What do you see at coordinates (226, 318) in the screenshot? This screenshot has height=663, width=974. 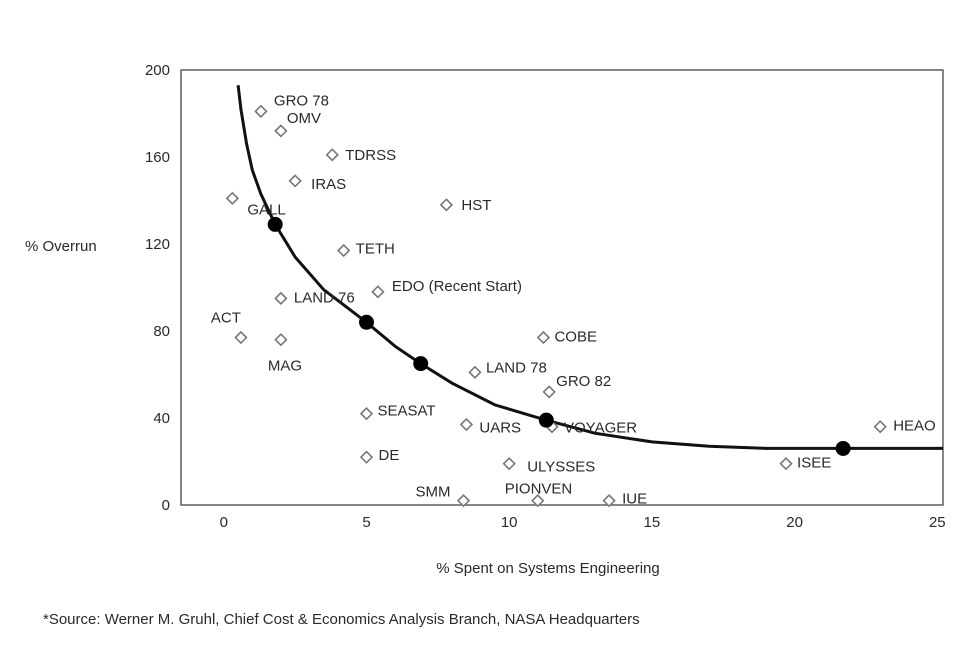 I see `data-point-label: ACT` at bounding box center [226, 318].